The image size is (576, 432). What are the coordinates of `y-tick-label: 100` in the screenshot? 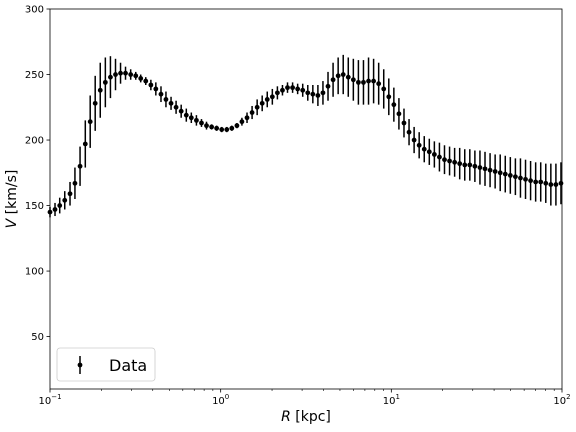 It's located at (34, 272).